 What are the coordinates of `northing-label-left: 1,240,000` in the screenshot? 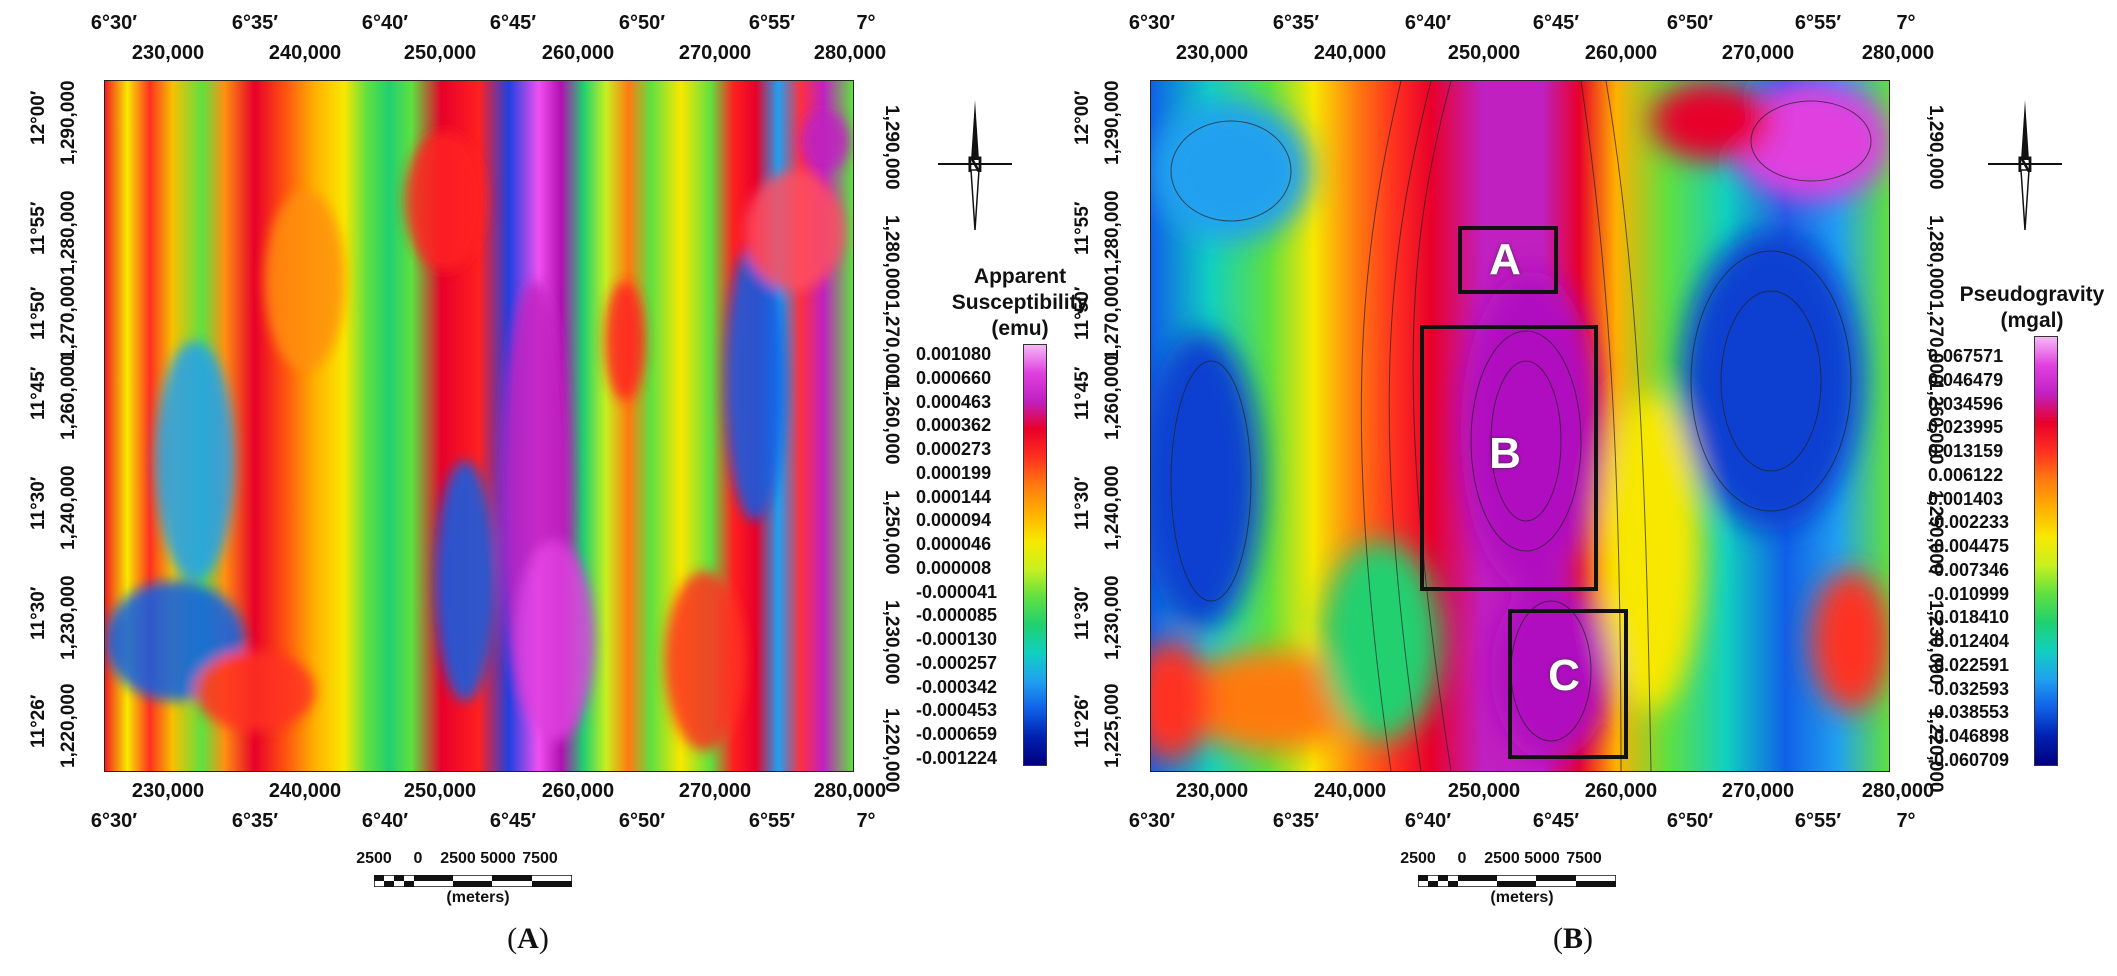 It's located at (68, 507).